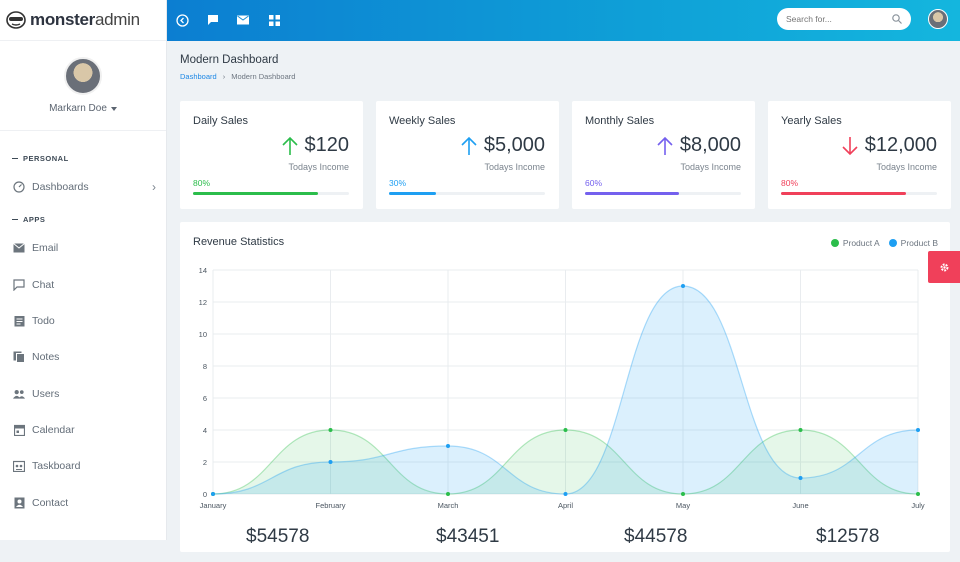 This screenshot has width=960, height=562. Describe the element at coordinates (502, 145) in the screenshot. I see `stat-amount-row: $5,000` at that location.